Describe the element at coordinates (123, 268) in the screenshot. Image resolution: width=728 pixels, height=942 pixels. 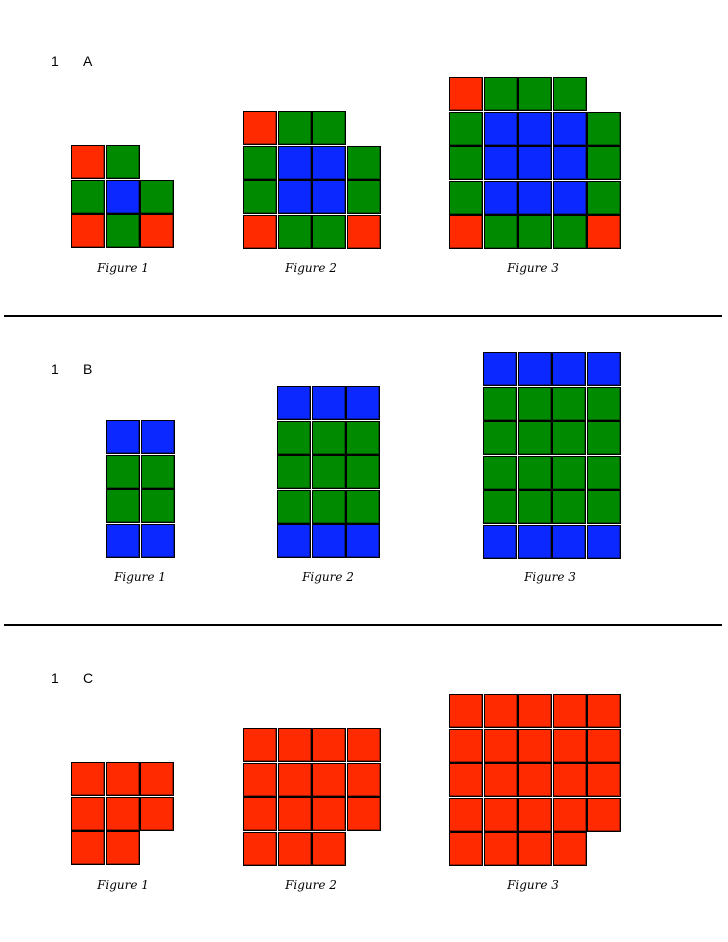
I see `figure-caption: Figure 1` at that location.